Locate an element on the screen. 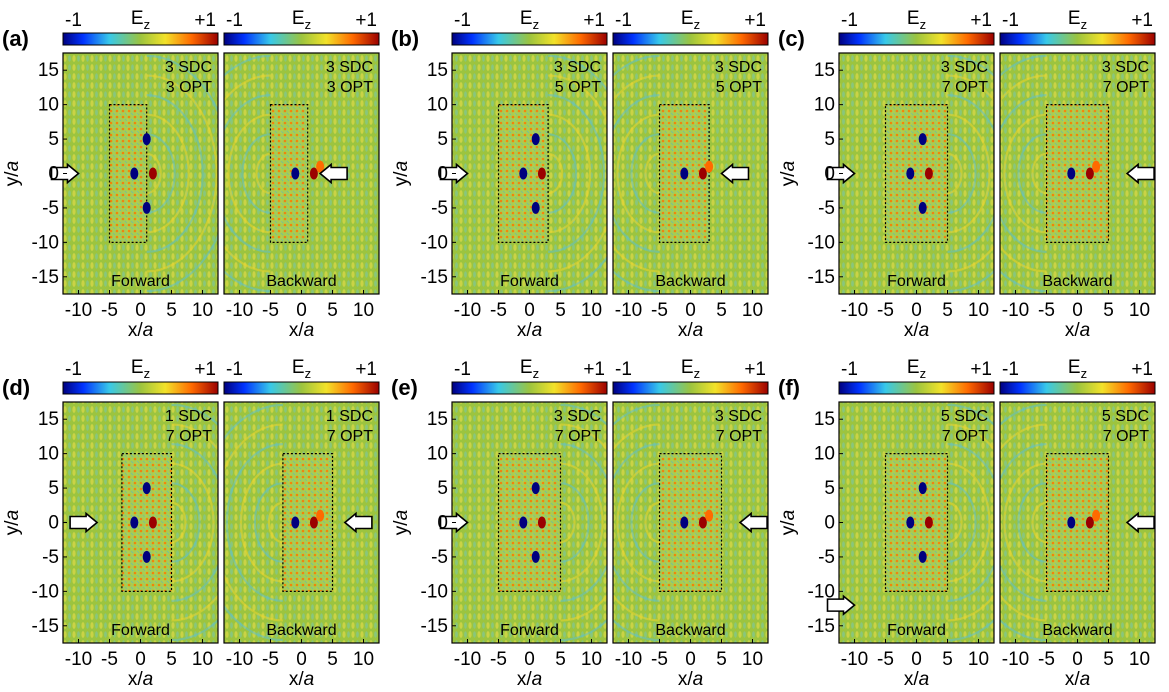 The width and height of the screenshot is (1169, 692). group-label: (e) is located at coordinates (404, 387).